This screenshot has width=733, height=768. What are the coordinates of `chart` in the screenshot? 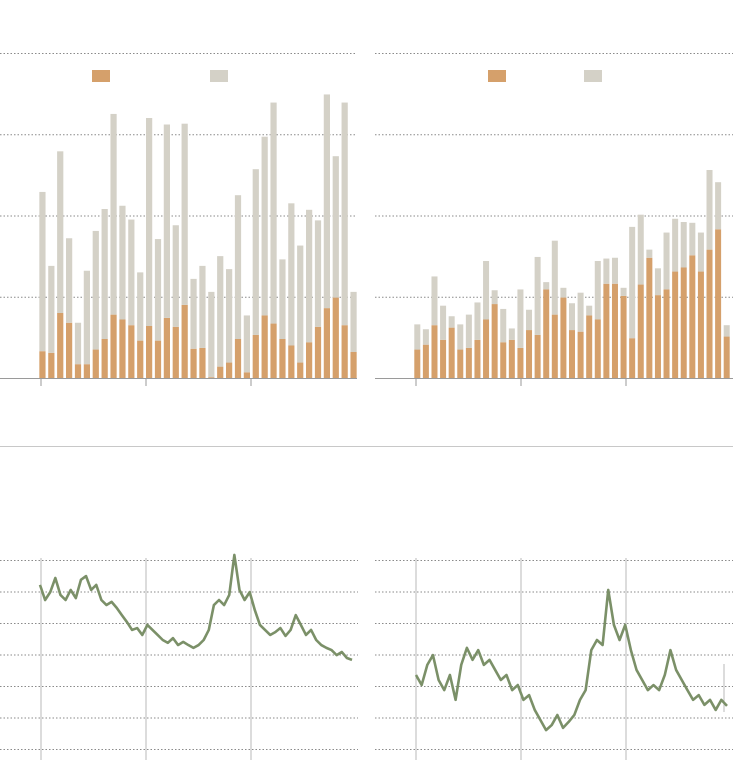 It's located at (179, 651).